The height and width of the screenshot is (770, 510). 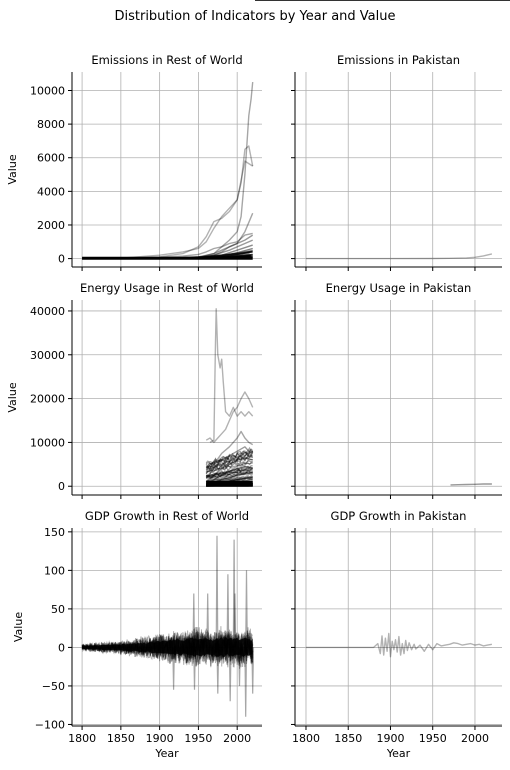 I want to click on y-tick-label: 2000, so click(x=51, y=225).